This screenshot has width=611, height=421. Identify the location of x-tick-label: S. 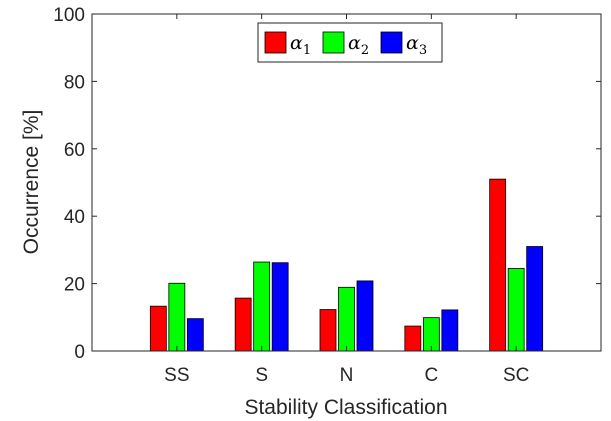
(261, 375).